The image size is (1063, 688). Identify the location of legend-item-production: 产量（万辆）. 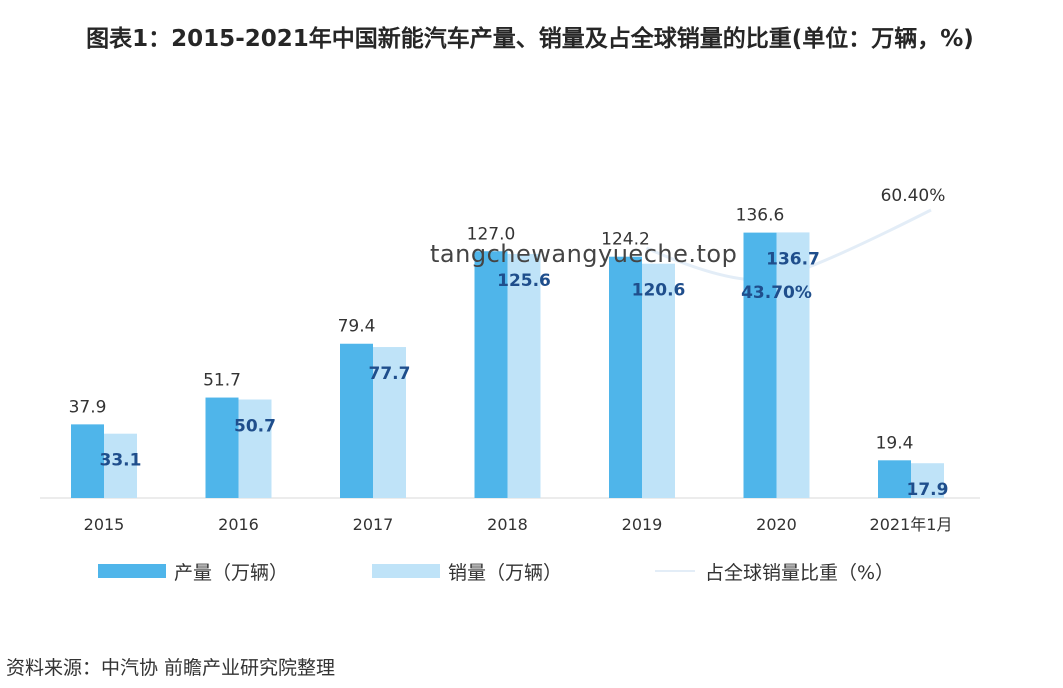
(193, 571).